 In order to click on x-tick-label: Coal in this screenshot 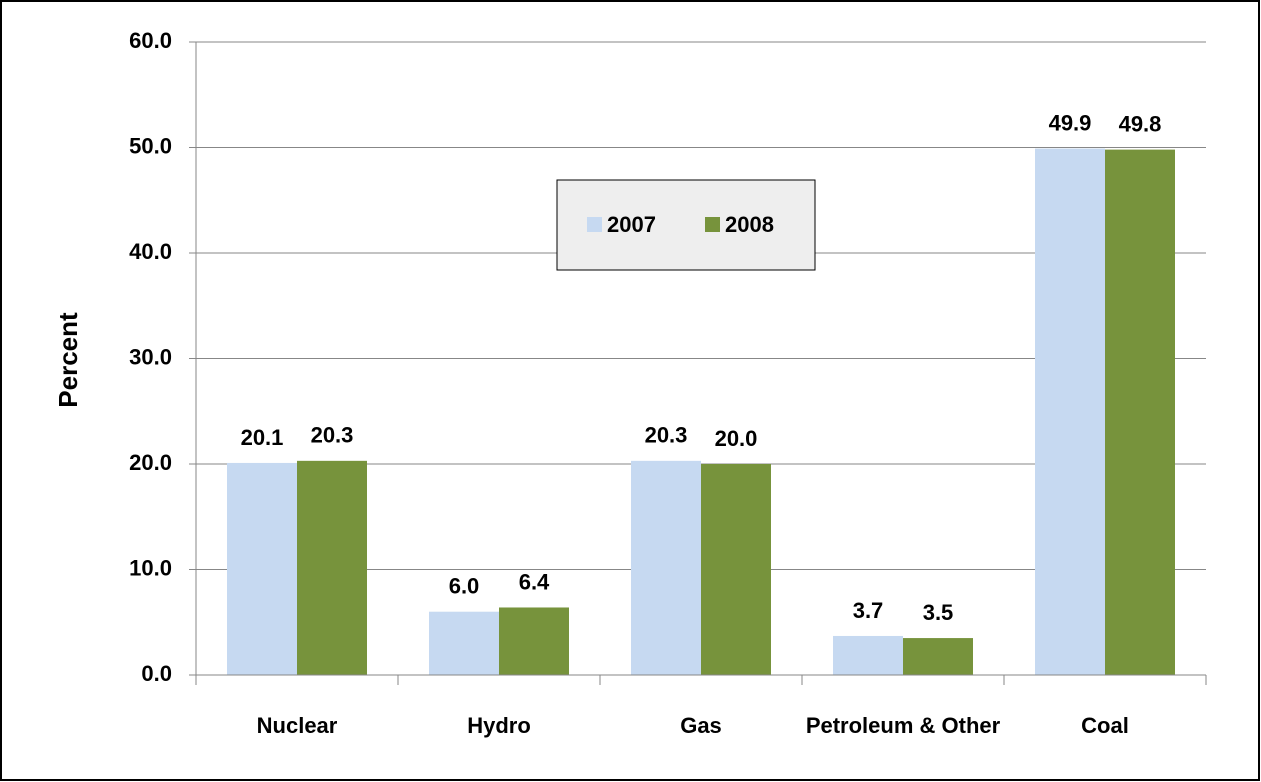, I will do `click(1105, 725)`.